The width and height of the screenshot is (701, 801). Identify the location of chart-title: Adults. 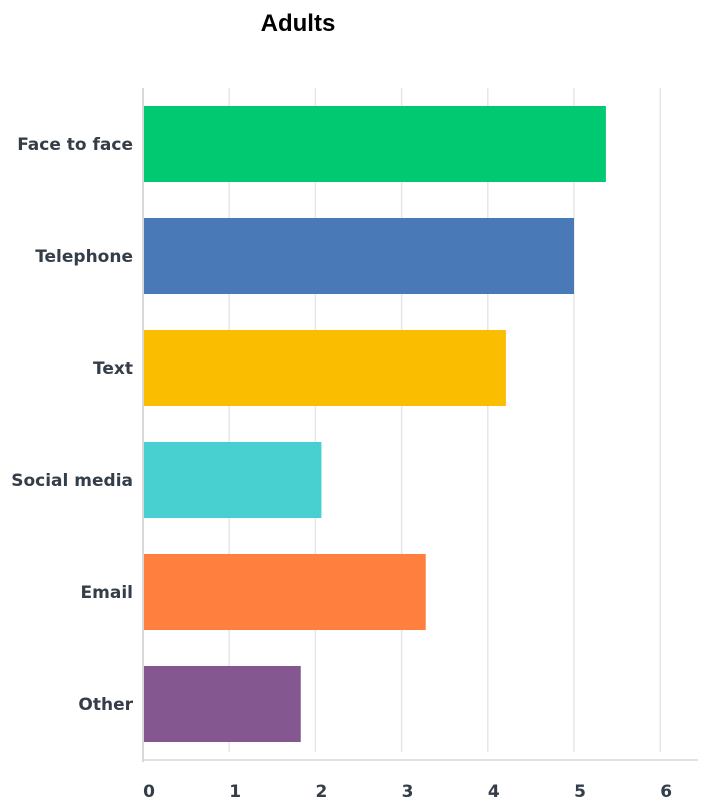
(298, 23).